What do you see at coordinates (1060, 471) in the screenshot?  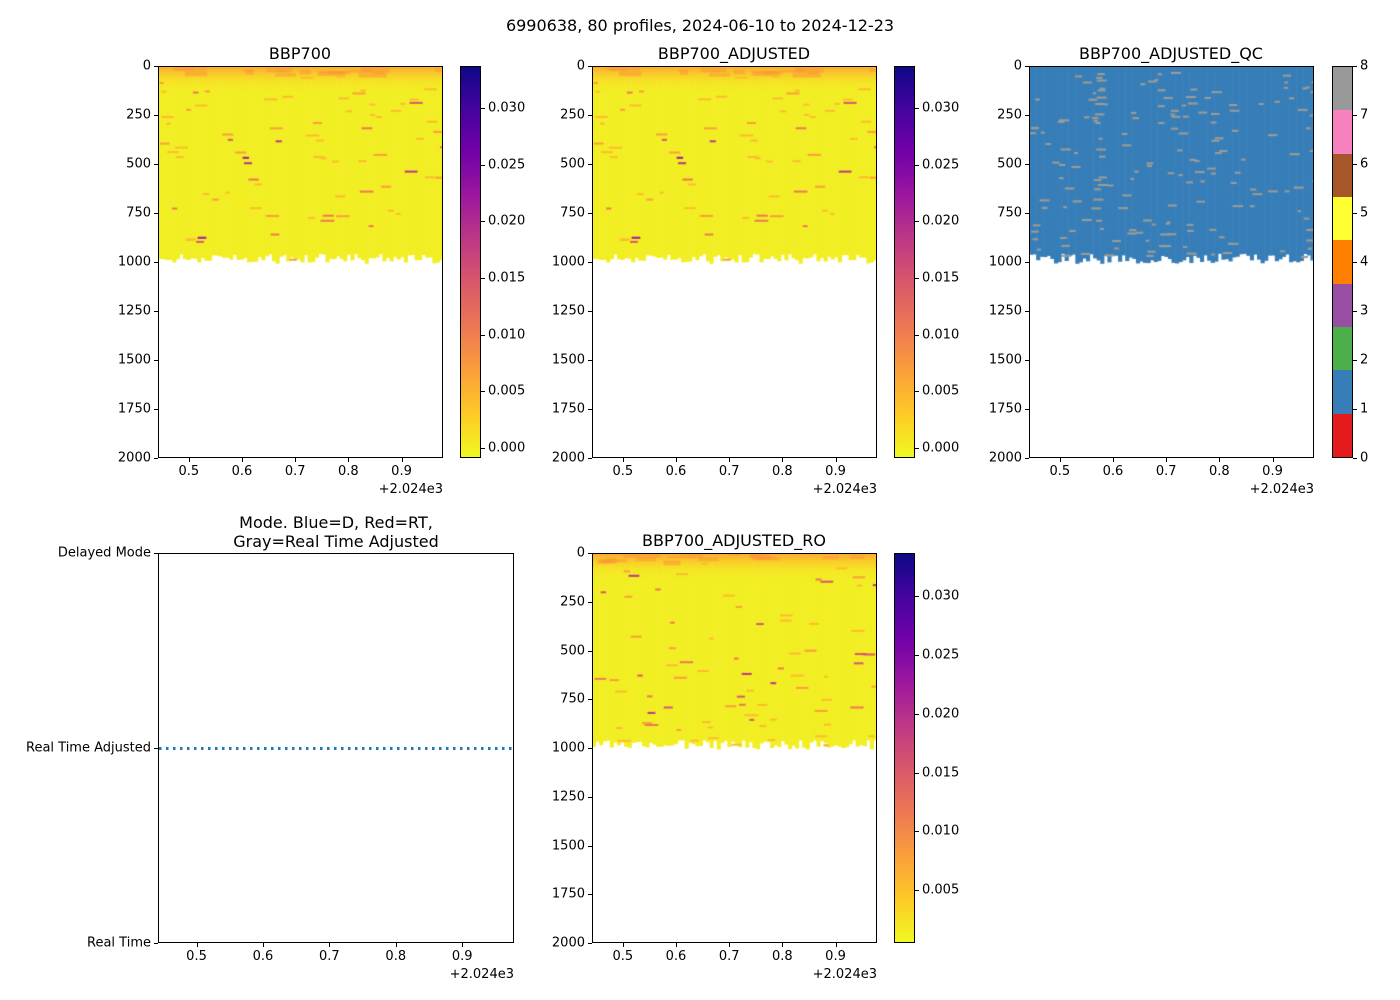 I see `x-tick-label: 0.5` at bounding box center [1060, 471].